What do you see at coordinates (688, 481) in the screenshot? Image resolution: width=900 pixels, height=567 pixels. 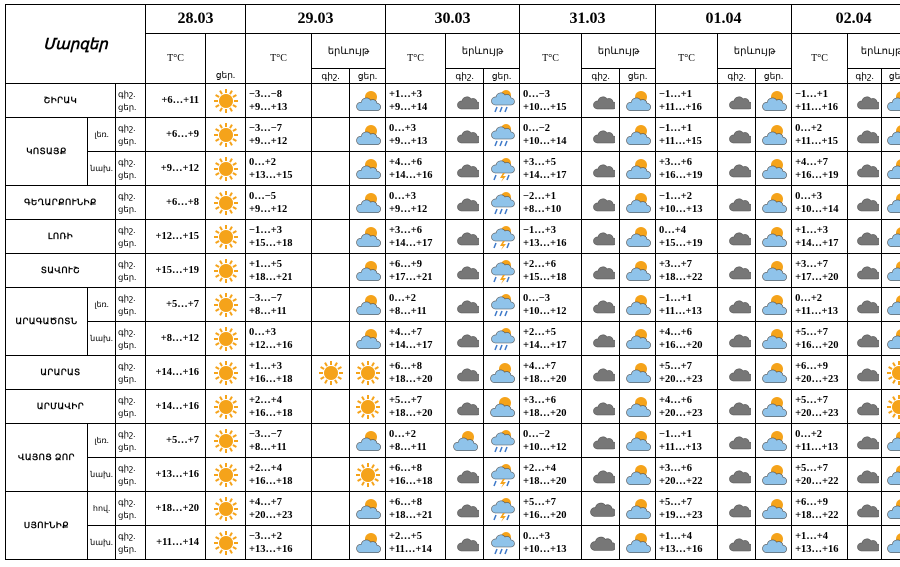 I see `day-temp: +20…+22` at bounding box center [688, 481].